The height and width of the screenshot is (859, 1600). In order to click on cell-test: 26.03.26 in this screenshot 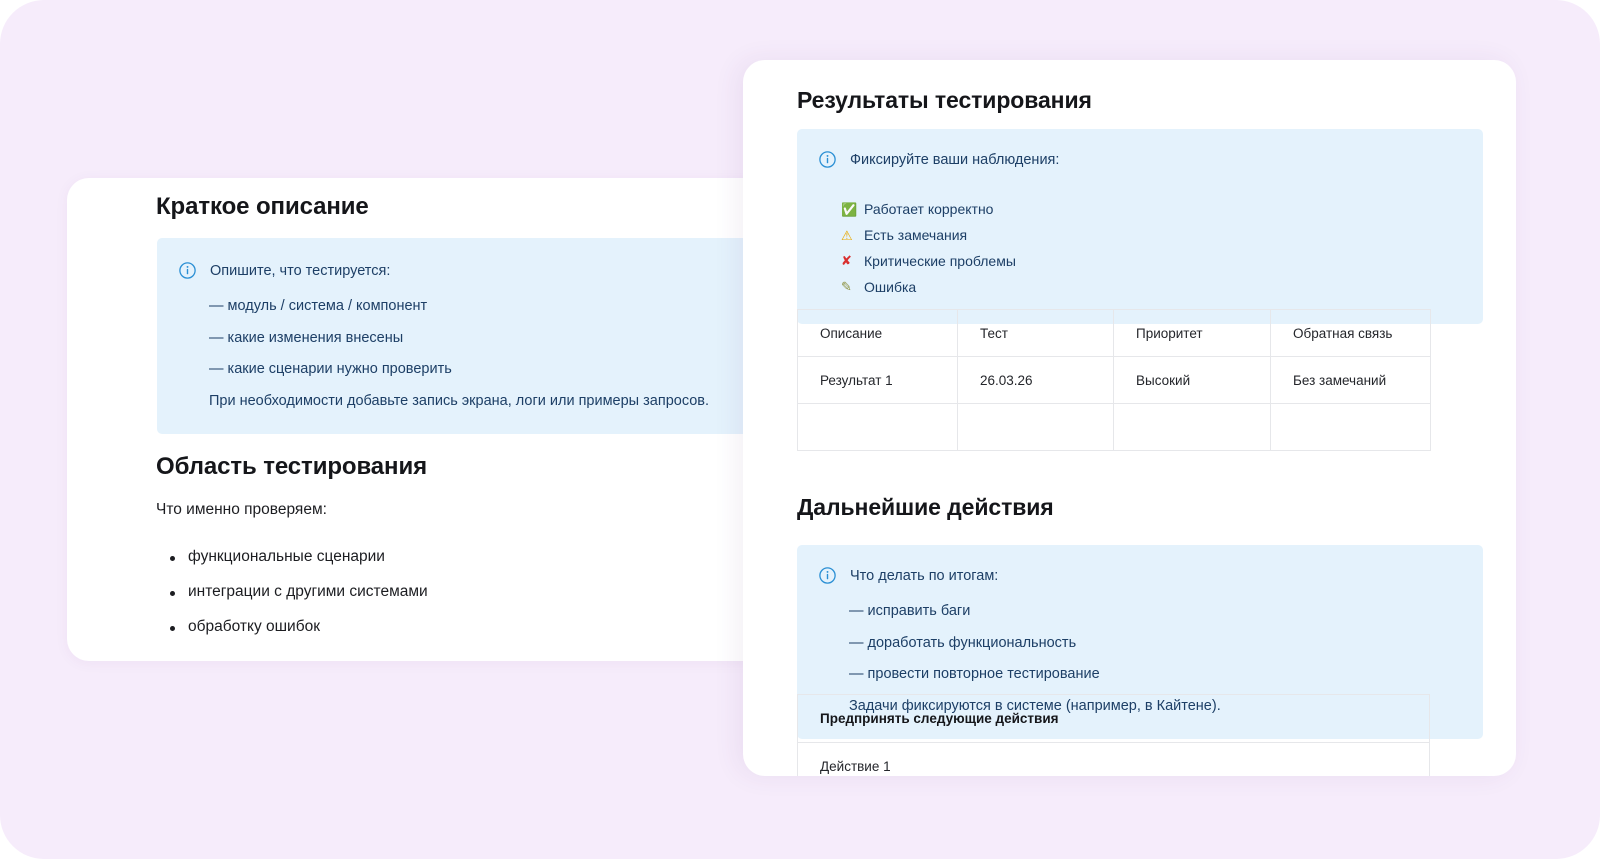, I will do `click(1035, 380)`.